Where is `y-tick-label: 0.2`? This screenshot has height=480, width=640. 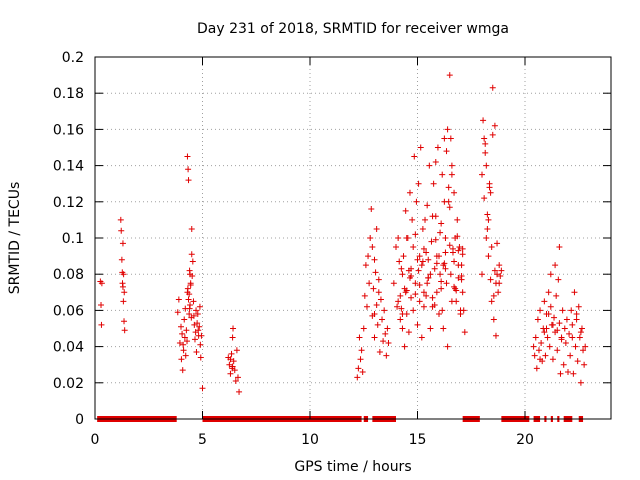 y-tick-label: 0.2 is located at coordinates (73, 58).